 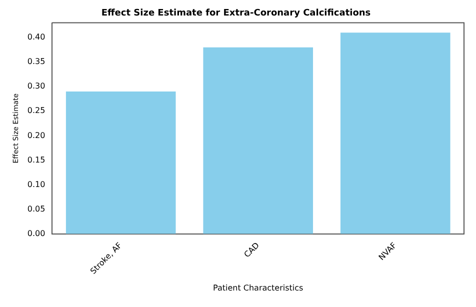 I want to click on x-tick-label: CAD, so click(x=251, y=250).